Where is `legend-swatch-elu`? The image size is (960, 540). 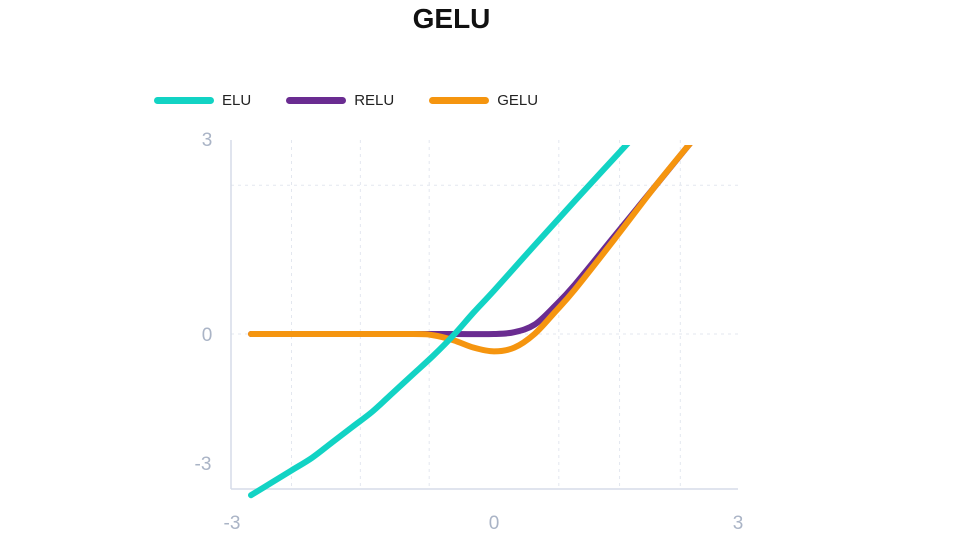 legend-swatch-elu is located at coordinates (184, 100).